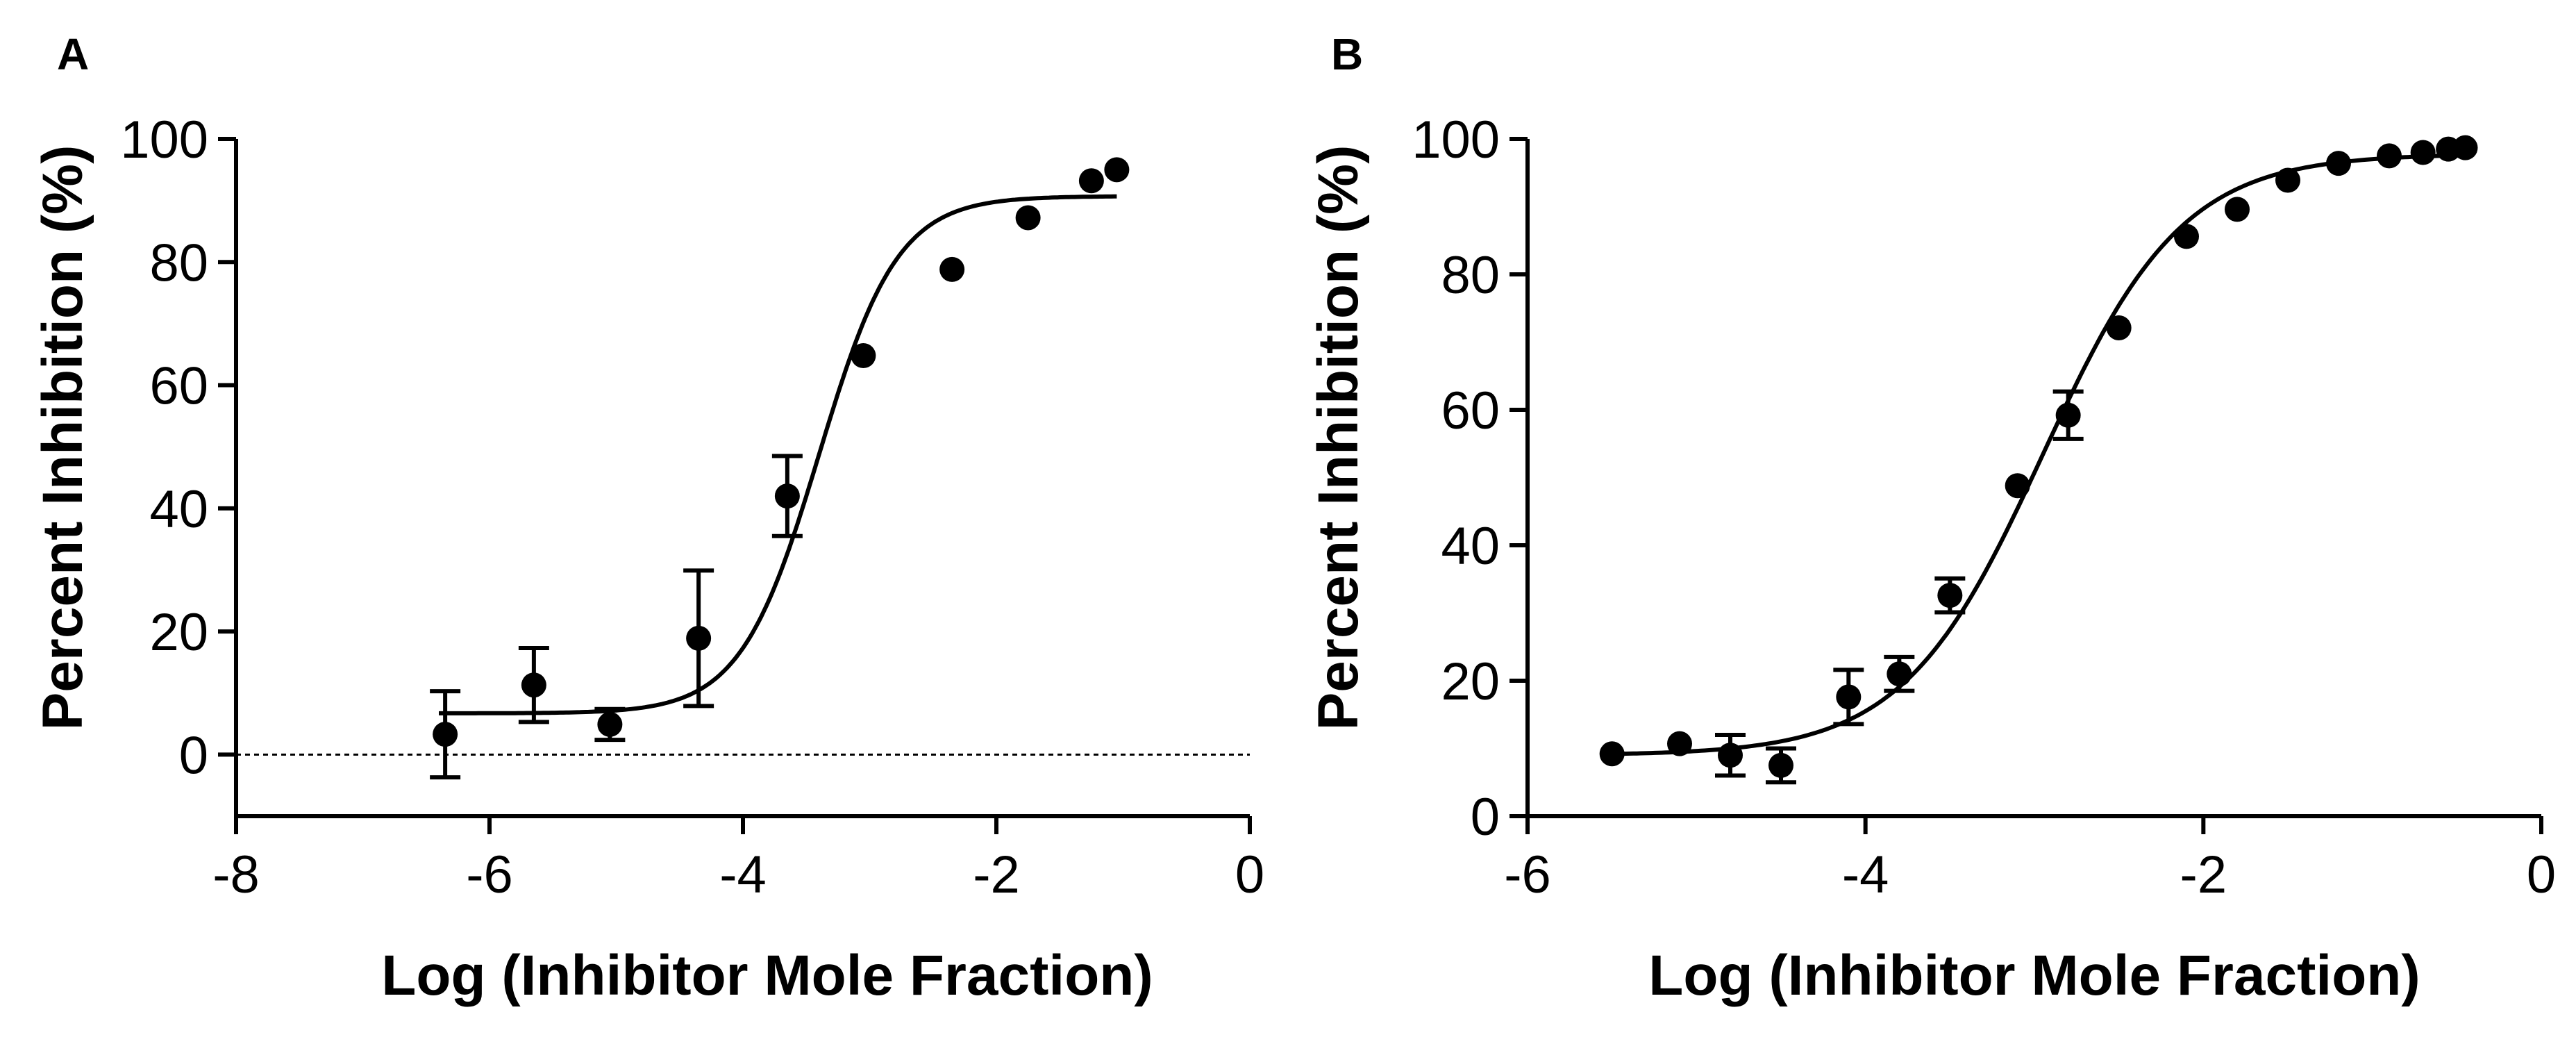 The image size is (2576, 1044). I want to click on x-tick-label-a: 0, so click(1249, 875).